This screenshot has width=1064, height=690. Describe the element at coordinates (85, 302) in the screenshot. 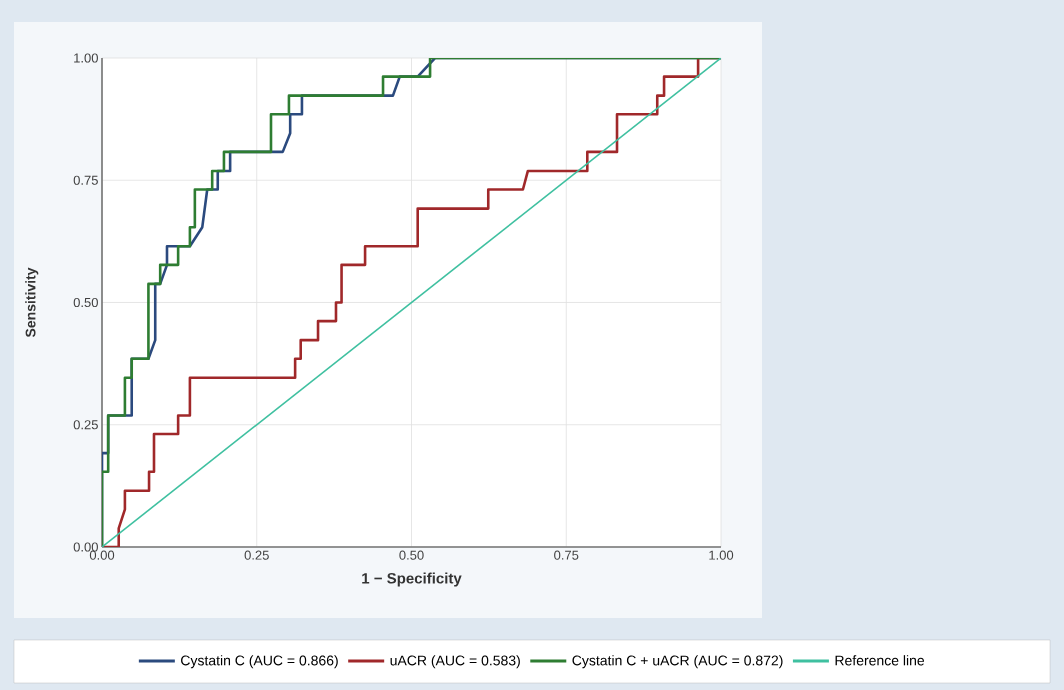

I see `y-tick-label: 0.50` at that location.